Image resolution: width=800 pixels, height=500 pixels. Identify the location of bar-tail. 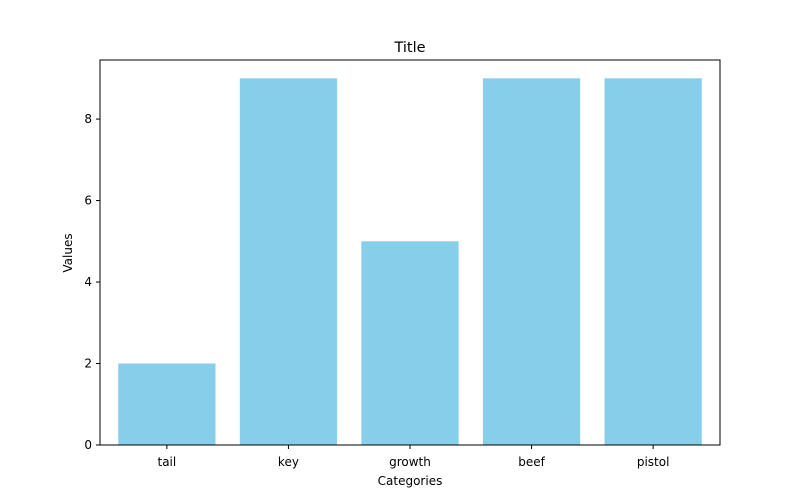
(167, 404).